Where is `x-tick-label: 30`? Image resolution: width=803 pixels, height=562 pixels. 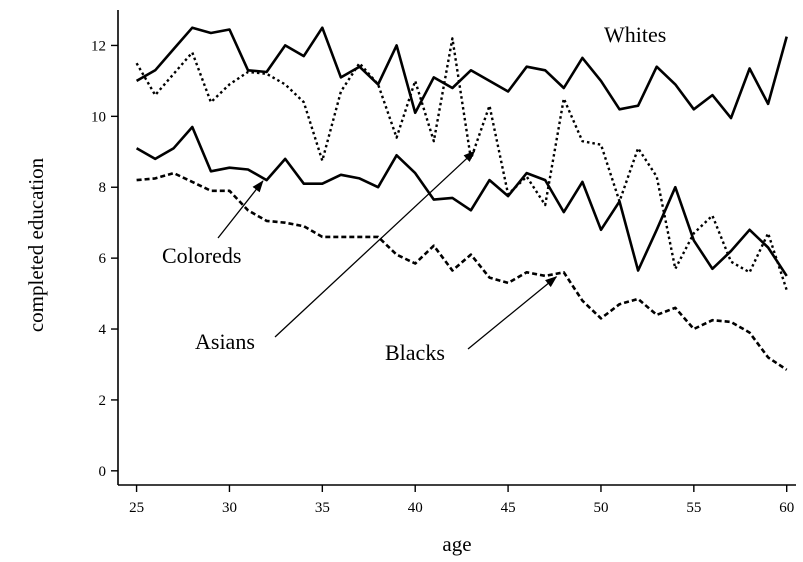 x-tick-label: 30 is located at coordinates (229, 508).